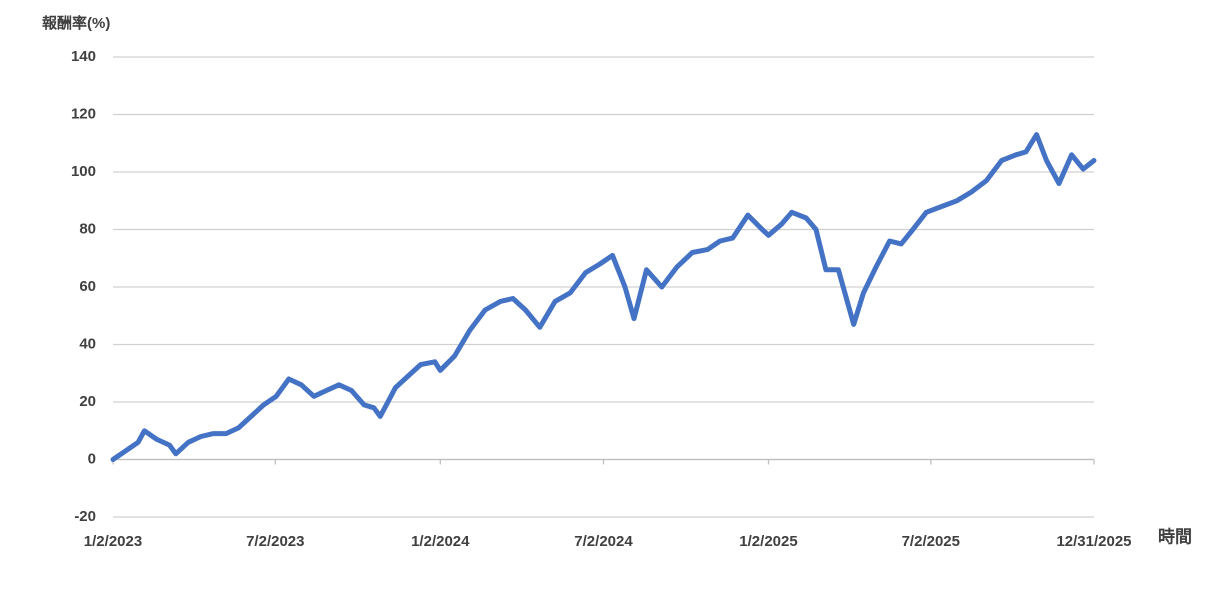 Image resolution: width=1223 pixels, height=593 pixels. I want to click on x-tick-label: 7/2/2024, so click(603, 541).